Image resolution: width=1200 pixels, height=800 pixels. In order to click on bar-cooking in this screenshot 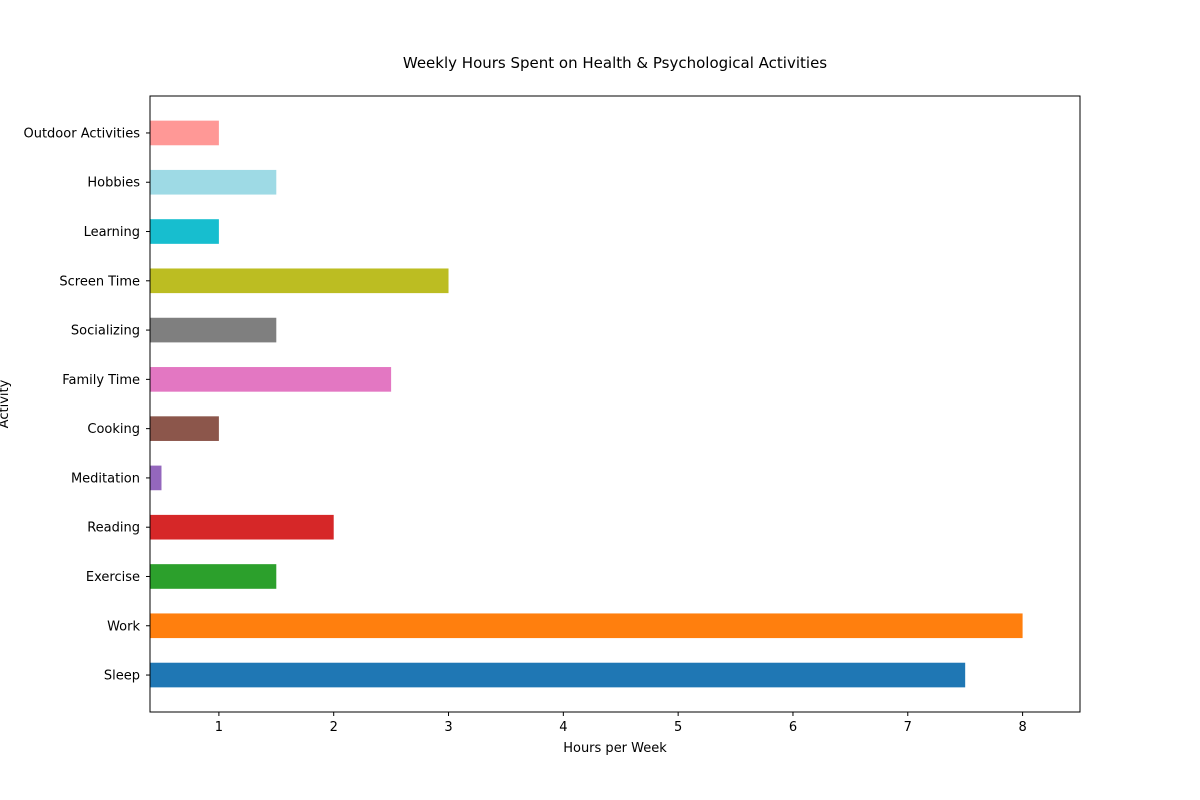, I will do `click(184, 428)`.